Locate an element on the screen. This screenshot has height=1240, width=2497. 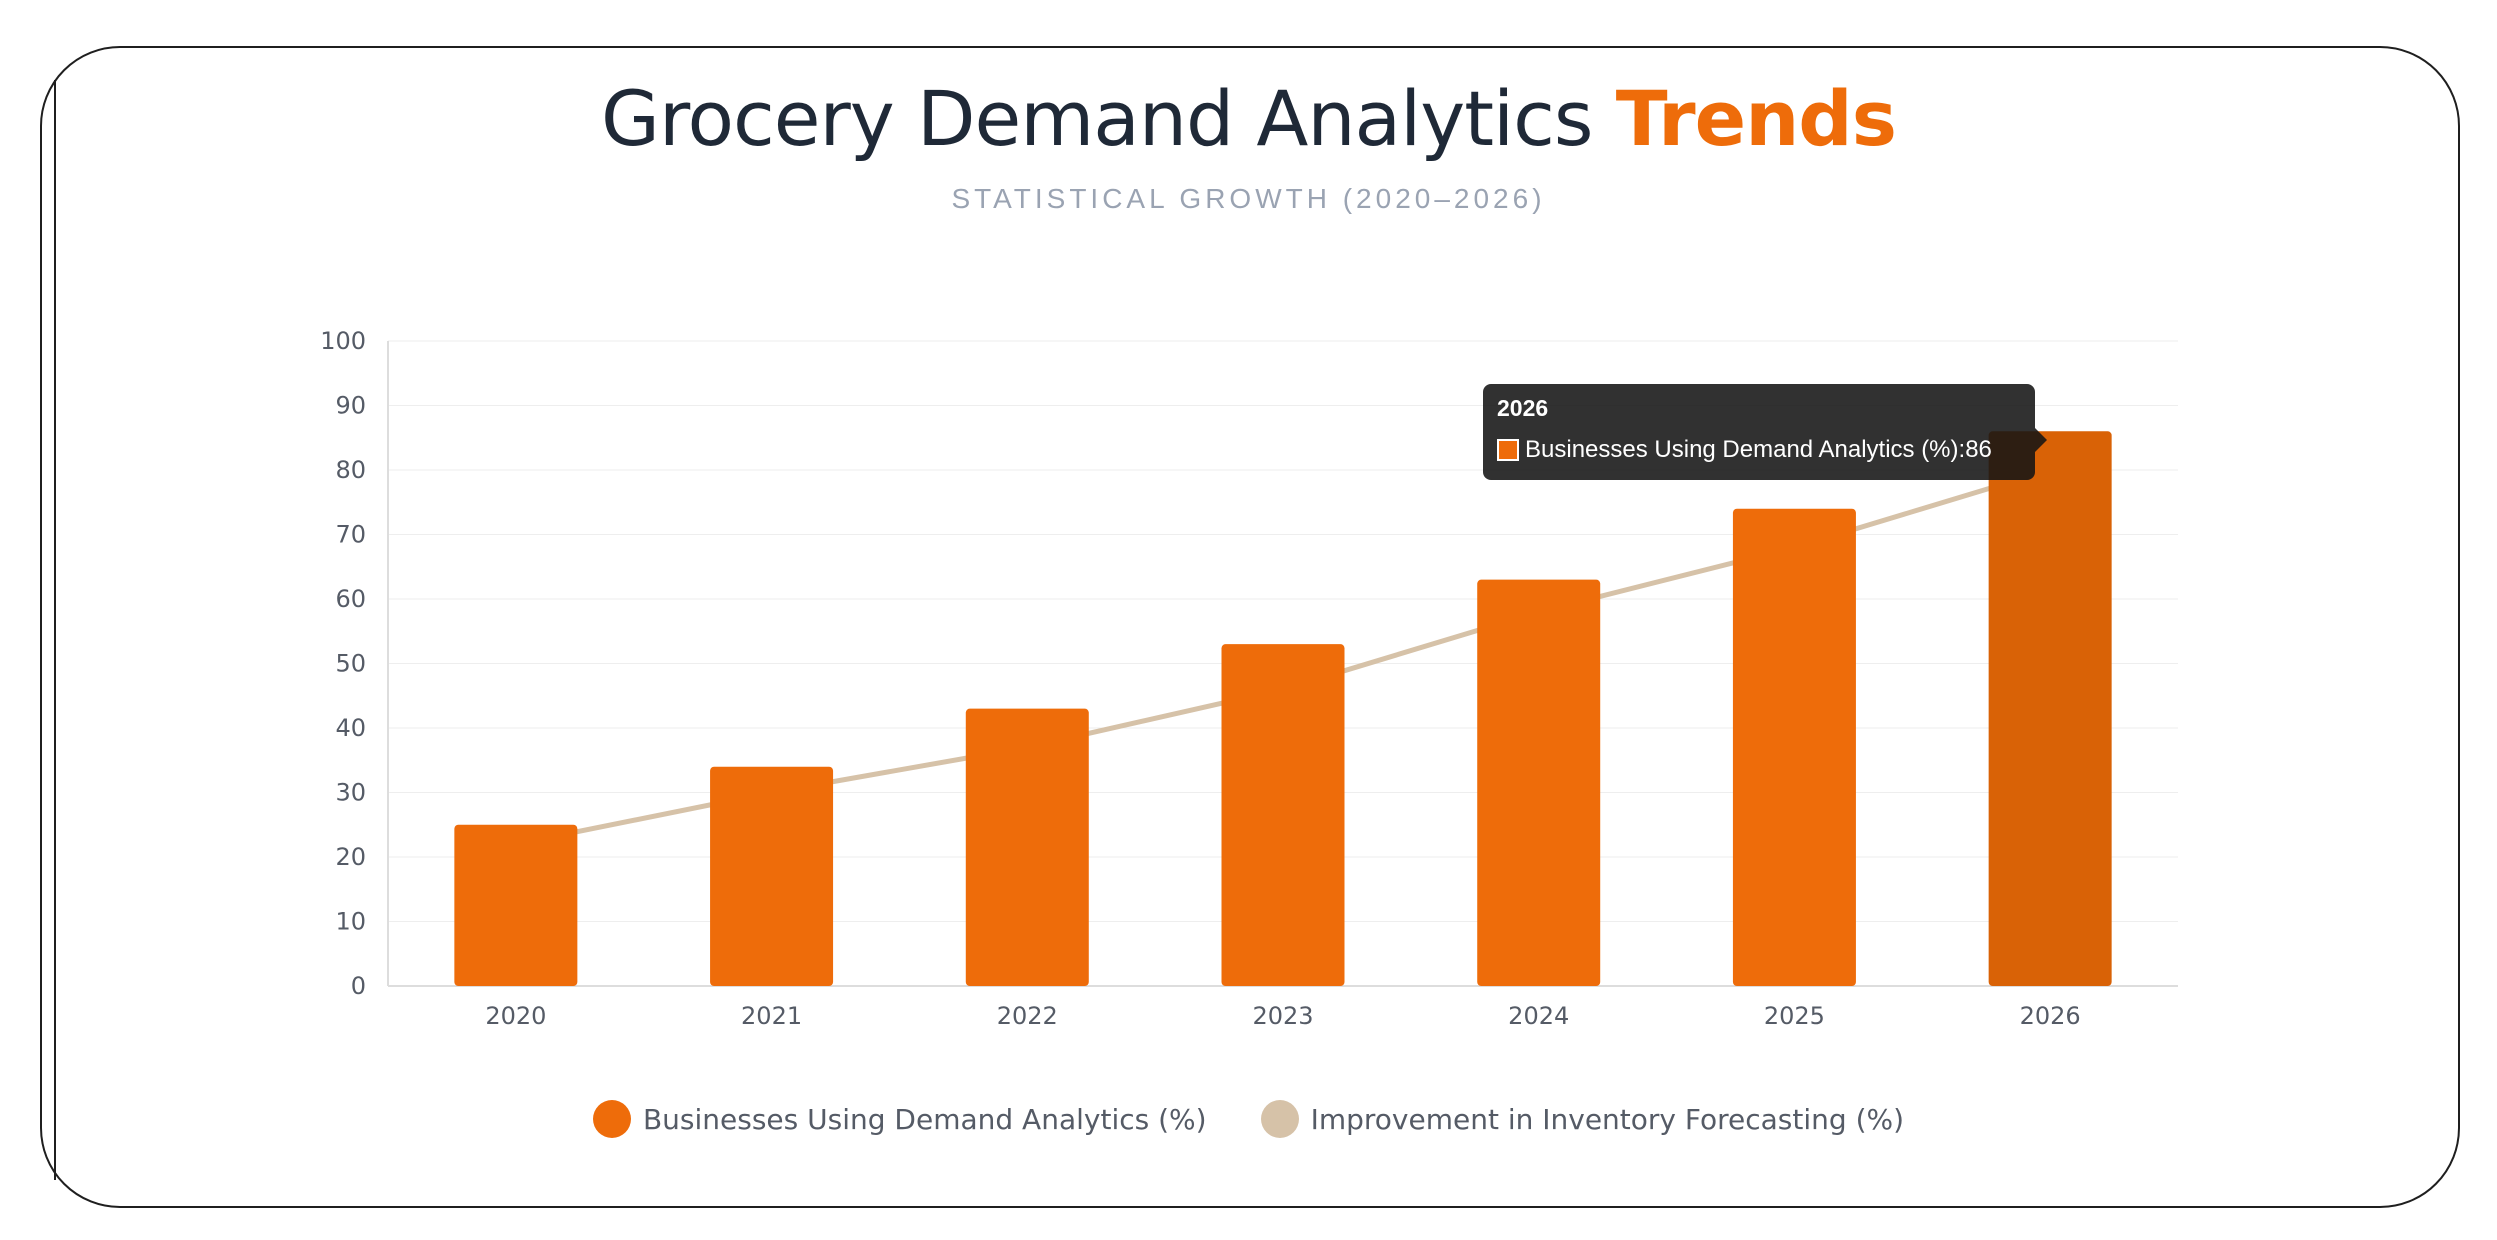
x-tick-label: 2026 is located at coordinates (2050, 1016).